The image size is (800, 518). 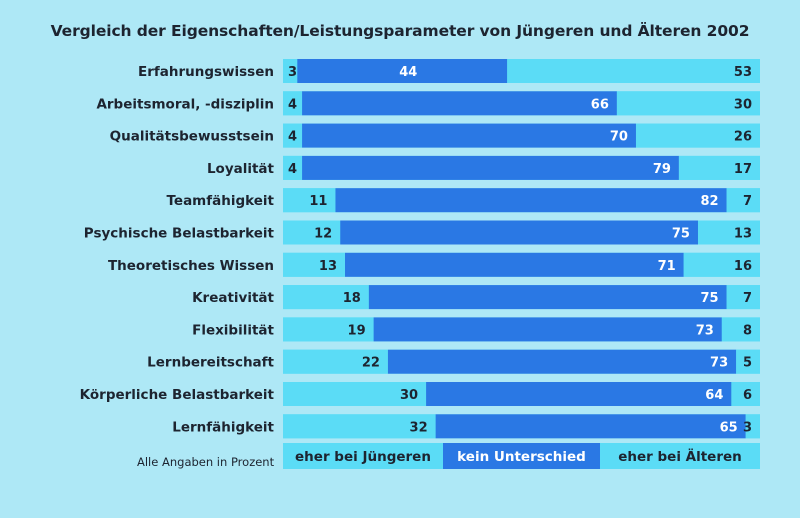 I want to click on value-label-aeltere: 17, so click(x=743, y=169).